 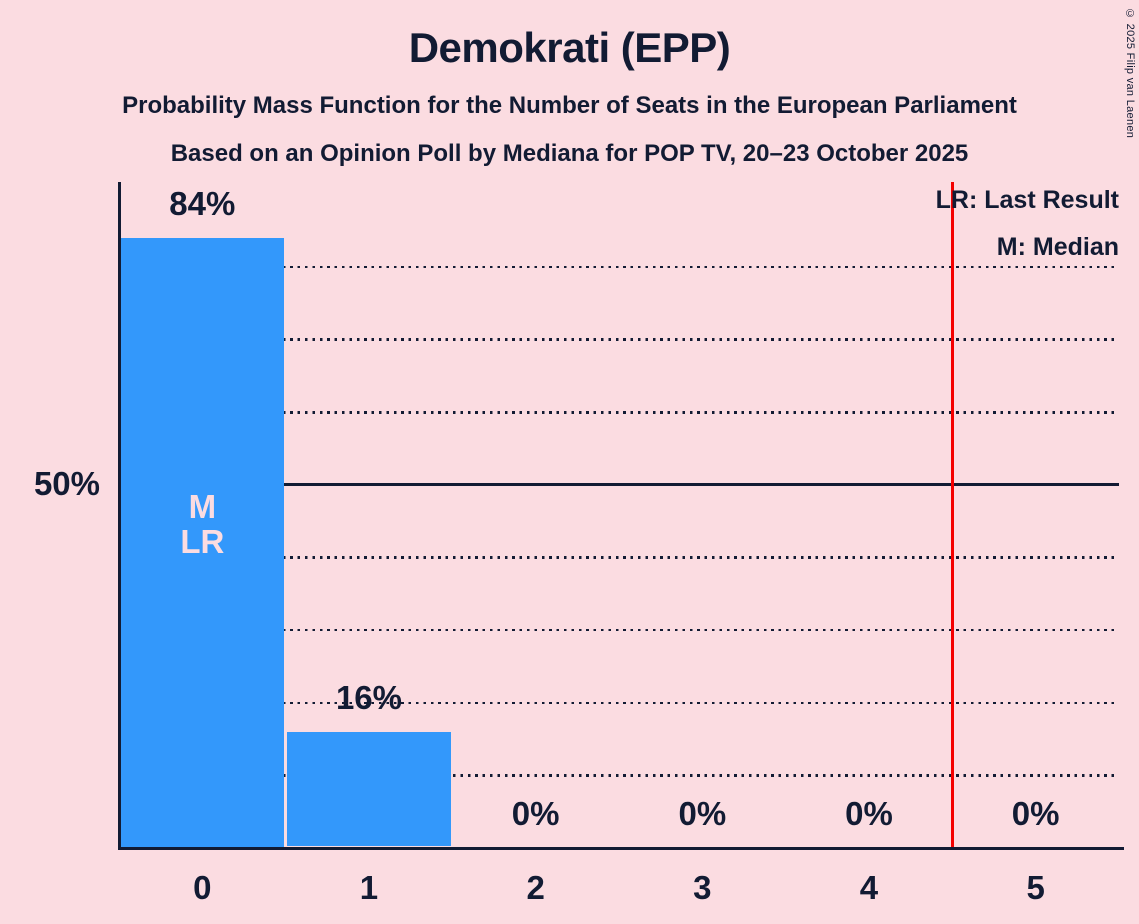 What do you see at coordinates (66, 483) in the screenshot?
I see `y-axis-50pct-label: 50%` at bounding box center [66, 483].